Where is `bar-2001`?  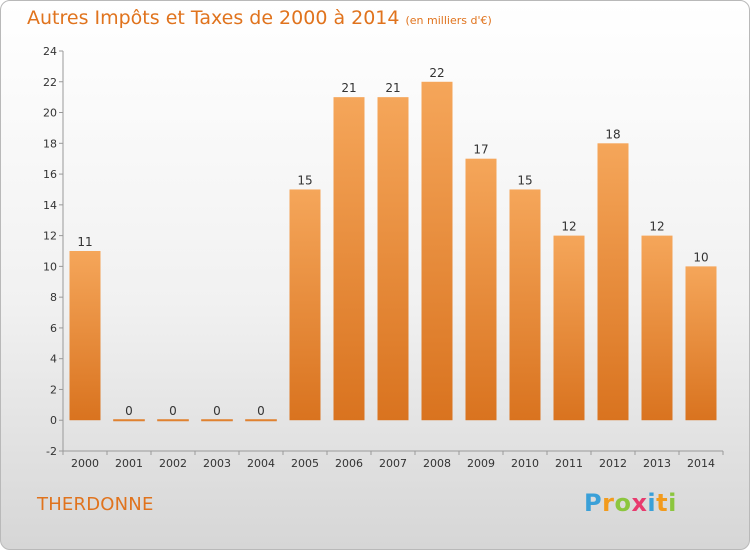
bar-2001 is located at coordinates (129, 420).